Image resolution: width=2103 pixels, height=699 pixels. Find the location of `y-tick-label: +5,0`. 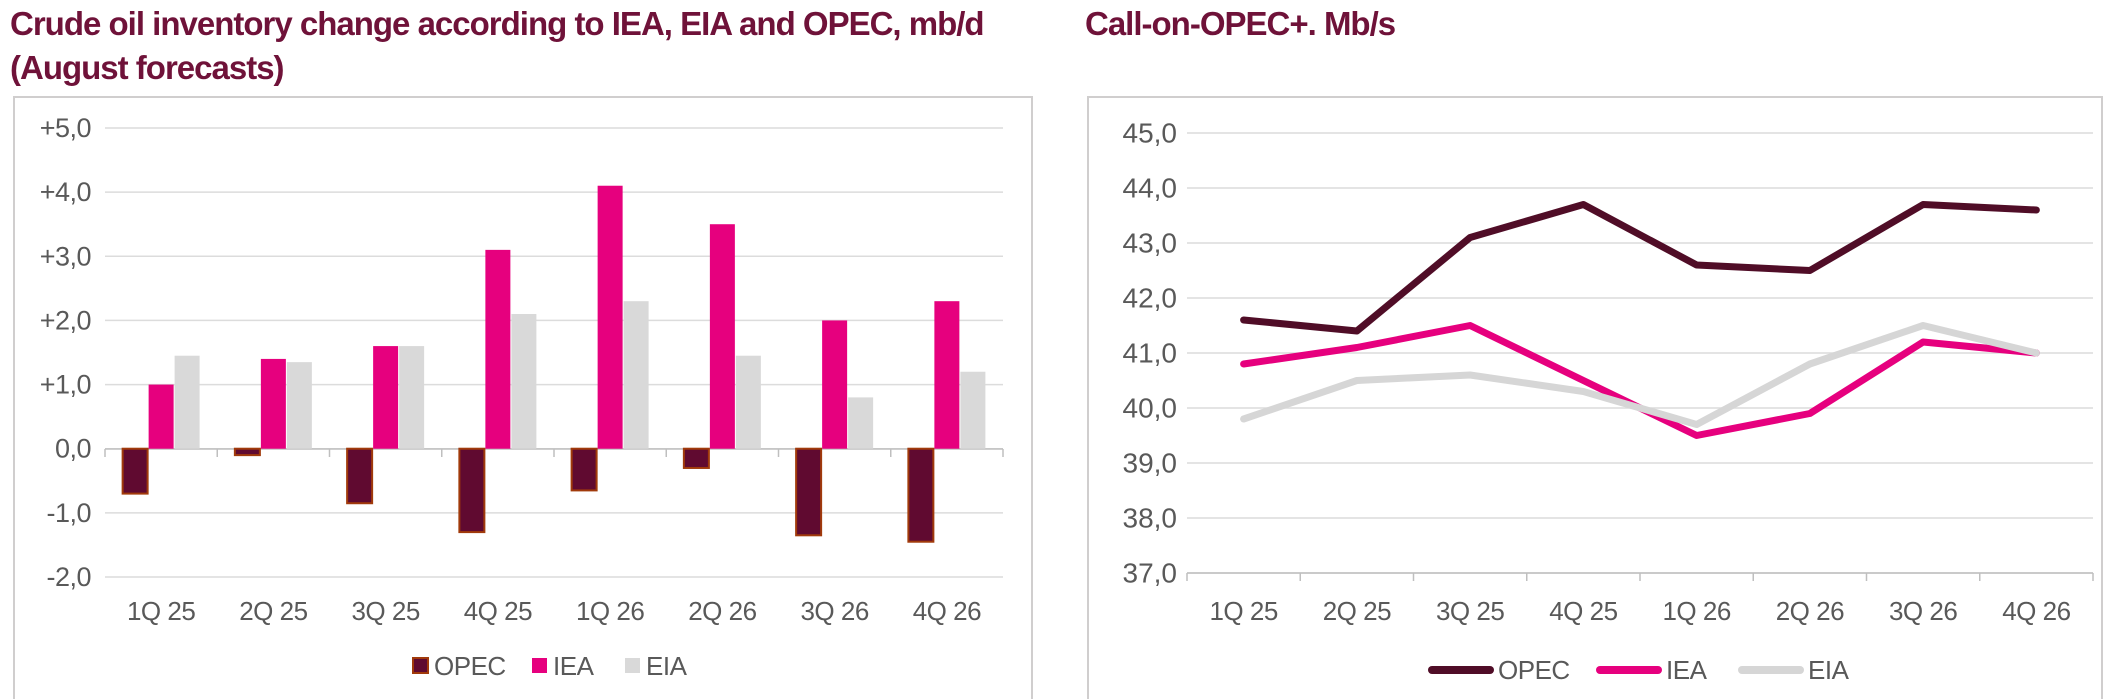

y-tick-label: +5,0 is located at coordinates (65, 128).